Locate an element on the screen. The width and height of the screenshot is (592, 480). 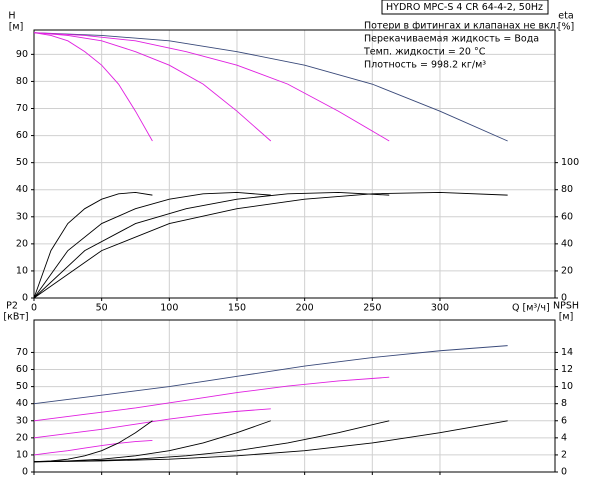
y2-tick-label: 40 is located at coordinates (567, 243).